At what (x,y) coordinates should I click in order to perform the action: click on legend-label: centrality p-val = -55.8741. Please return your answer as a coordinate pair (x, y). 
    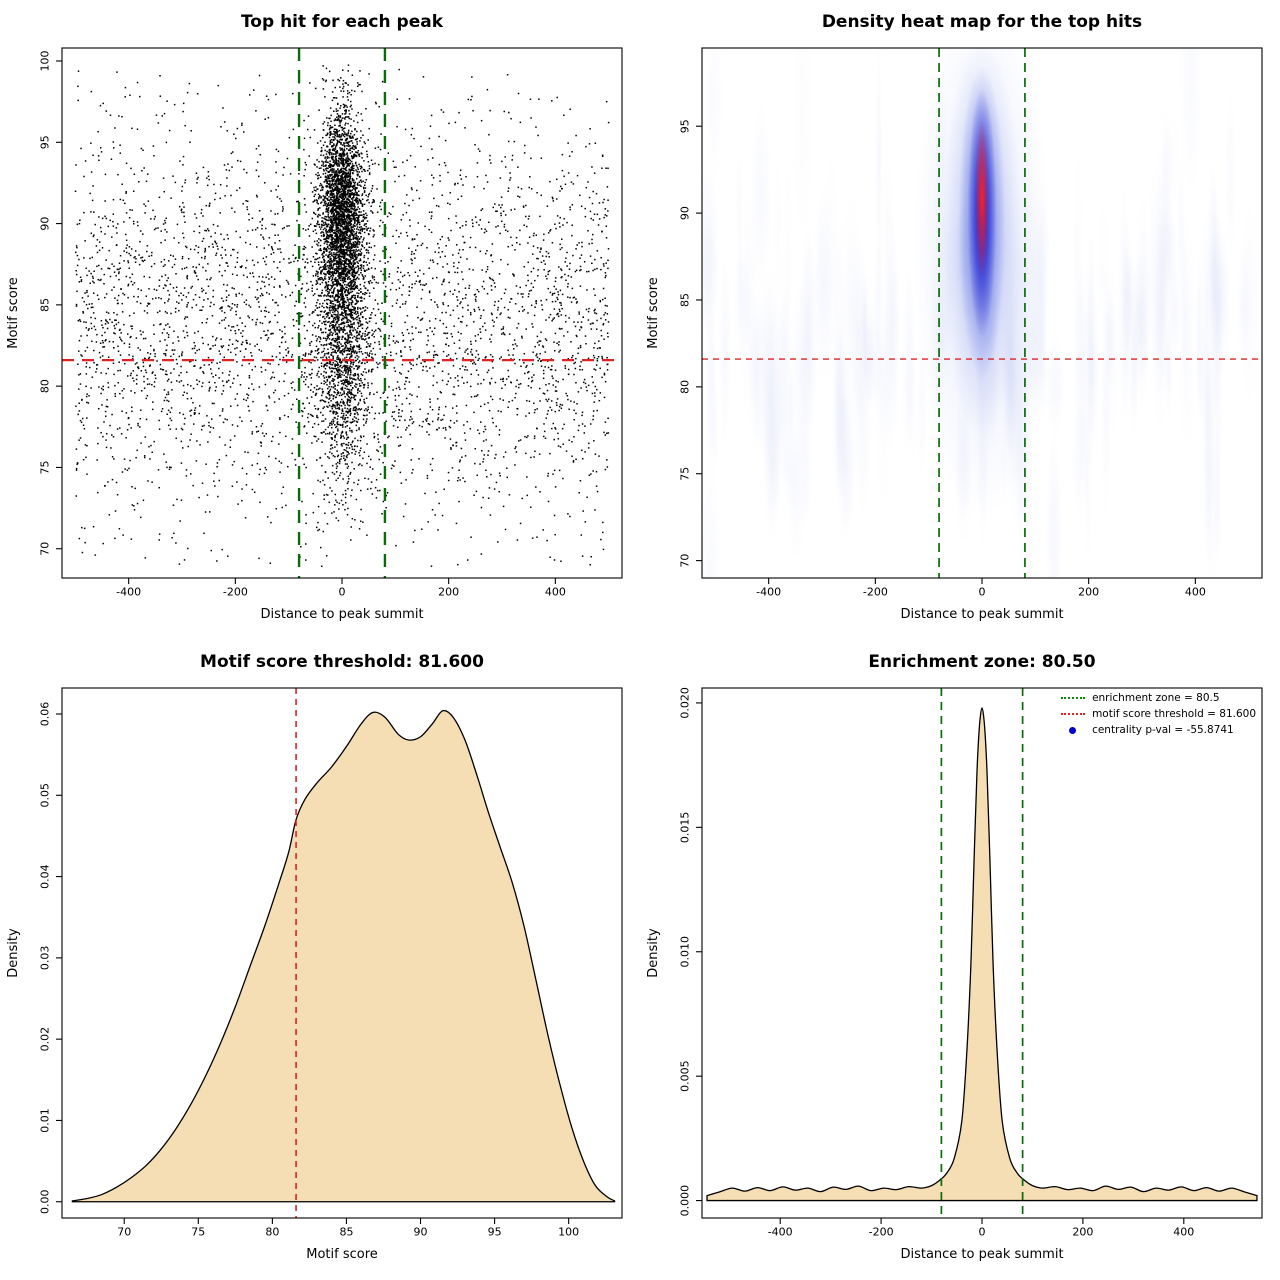
    Looking at the image, I should click on (1163, 730).